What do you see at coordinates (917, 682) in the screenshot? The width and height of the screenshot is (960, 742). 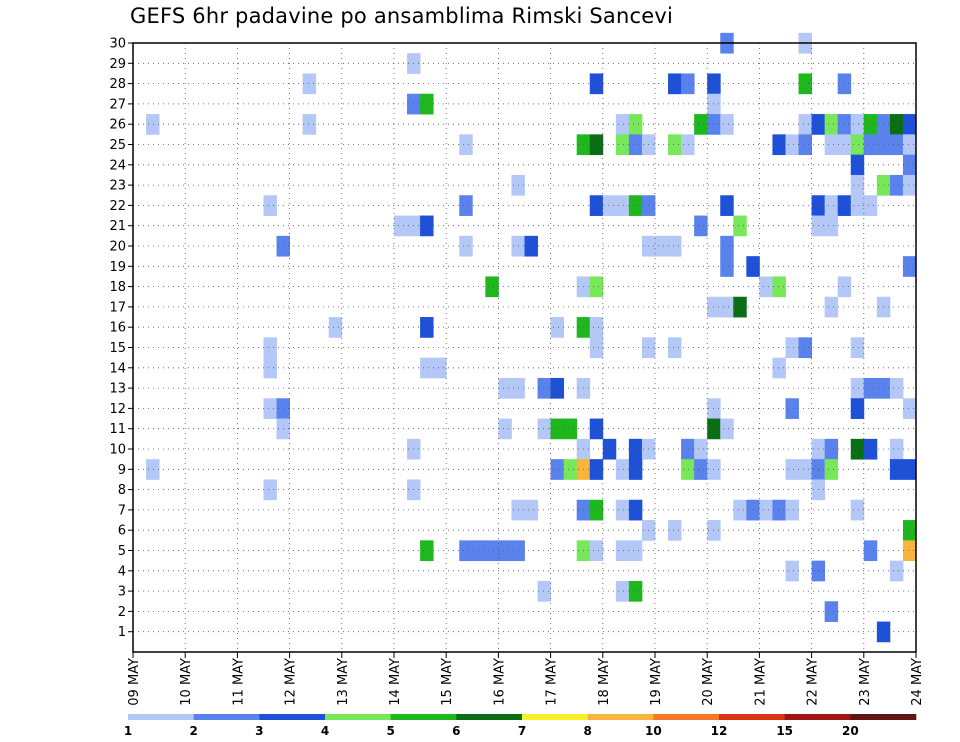 I see `x-tick-label: 24 MAY` at bounding box center [917, 682].